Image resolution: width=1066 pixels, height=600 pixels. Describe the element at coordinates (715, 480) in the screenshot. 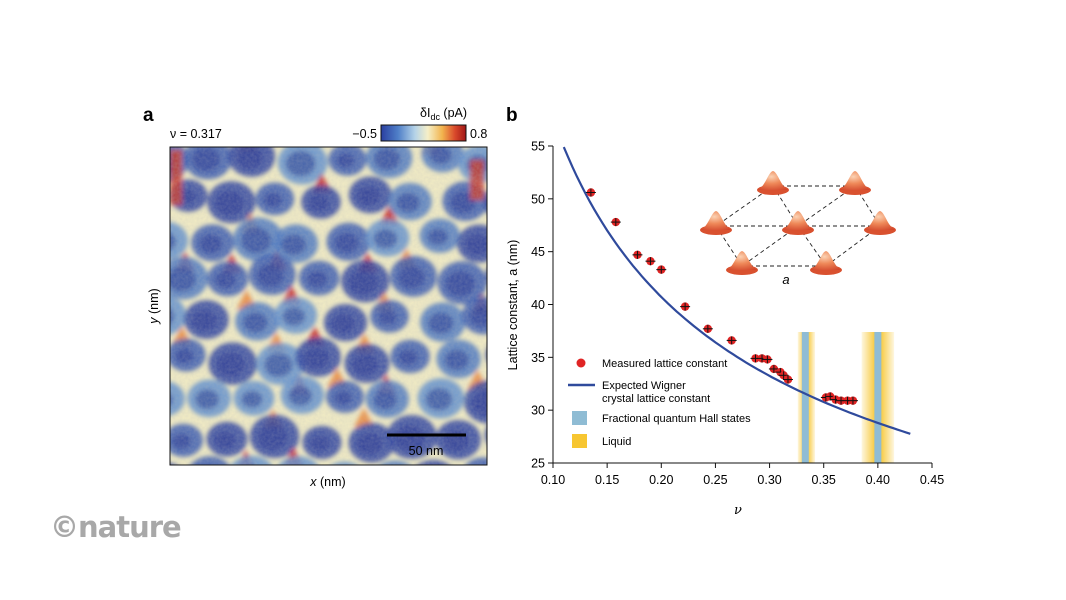

I see `x-tick-label: 0.25` at that location.